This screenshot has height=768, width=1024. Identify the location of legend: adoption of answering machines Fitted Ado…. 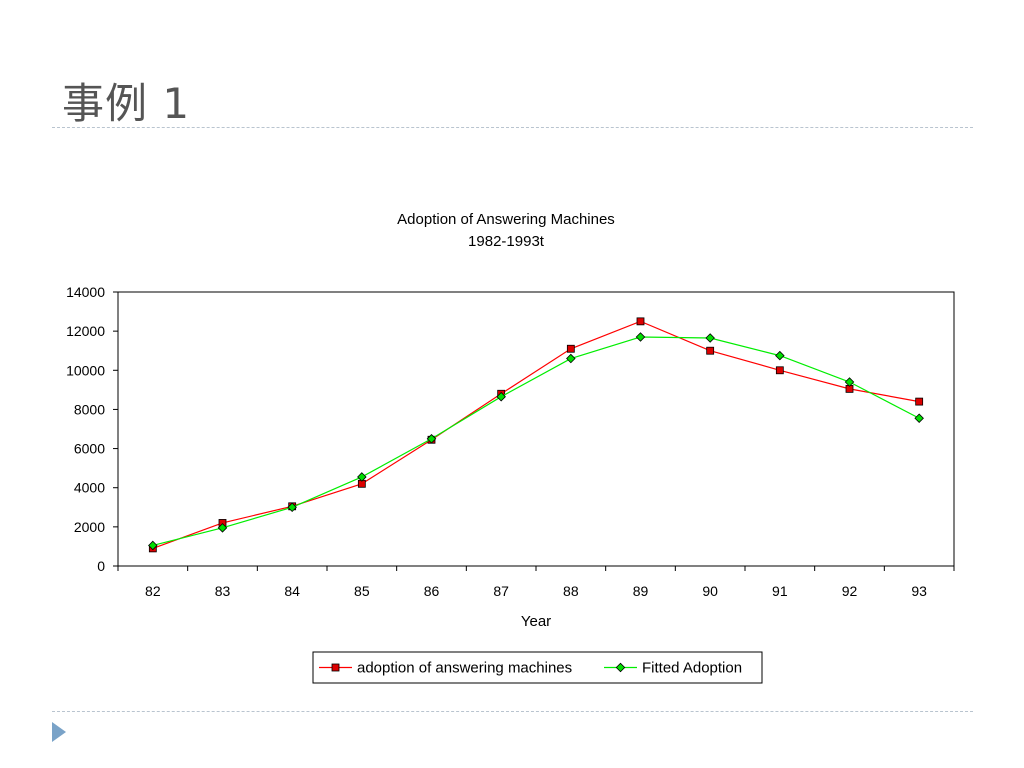
(537, 667).